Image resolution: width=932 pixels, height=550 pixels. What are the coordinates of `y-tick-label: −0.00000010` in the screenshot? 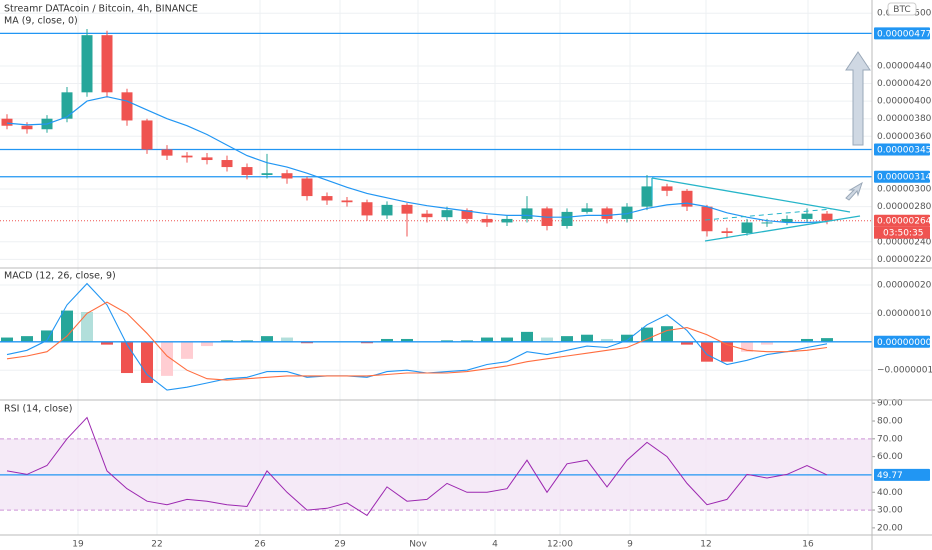 It's located at (904, 371).